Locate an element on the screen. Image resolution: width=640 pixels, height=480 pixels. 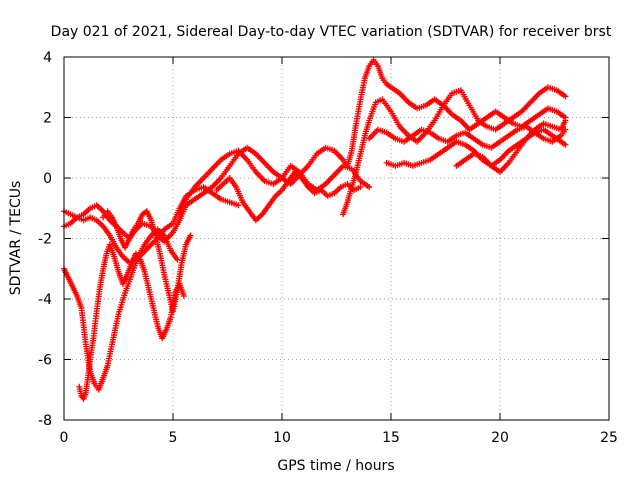
x-tick-label: 20 is located at coordinates (500, 438).